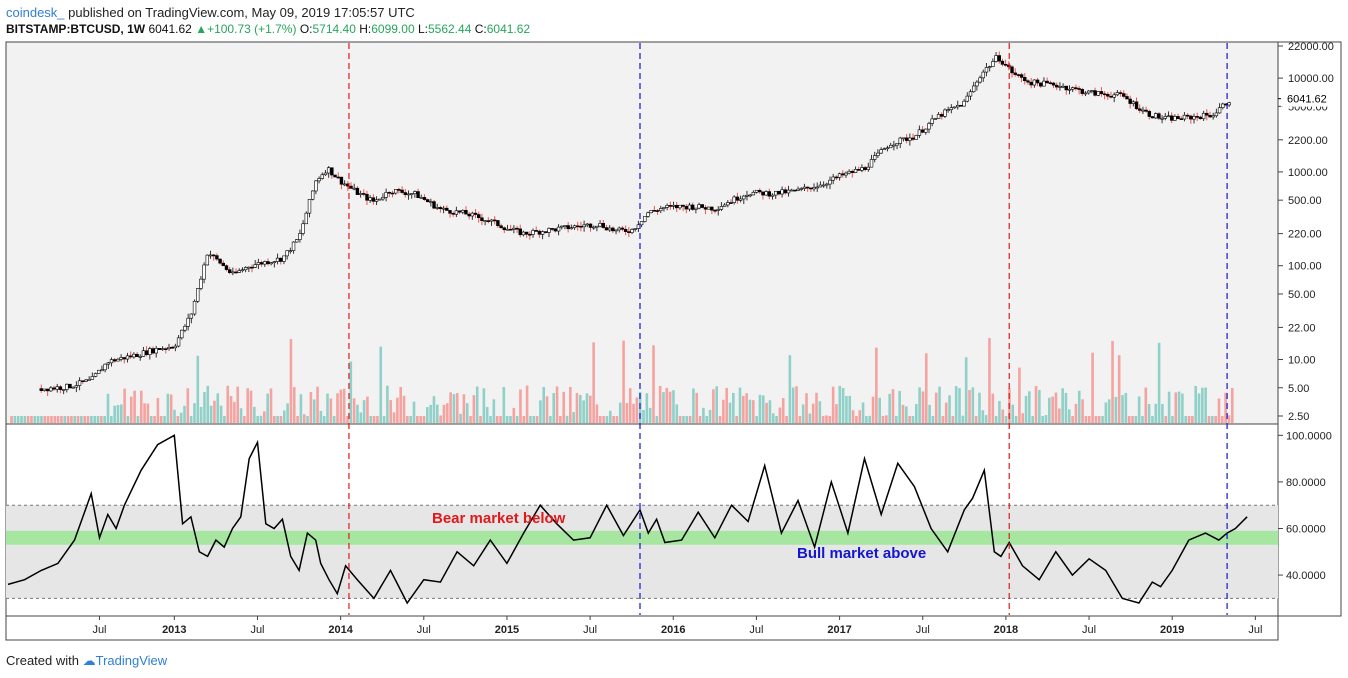  I want to click on author-link: coindesk_, so click(35, 12).